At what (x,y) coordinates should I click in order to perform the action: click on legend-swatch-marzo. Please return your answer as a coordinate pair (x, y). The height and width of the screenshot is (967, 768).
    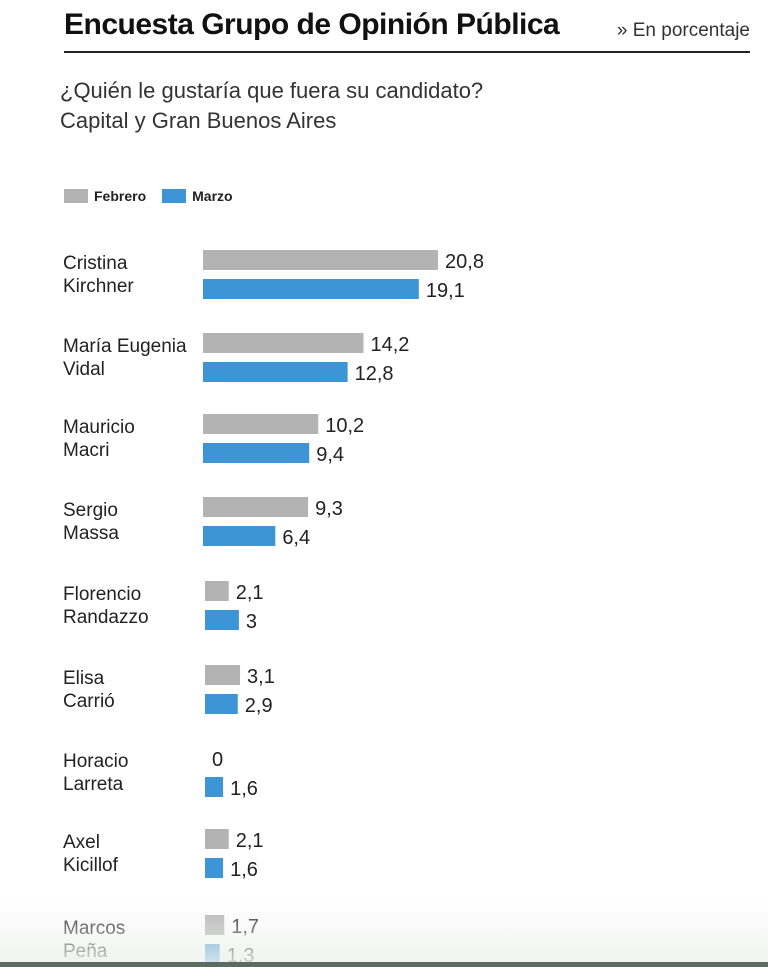
    Looking at the image, I should click on (174, 196).